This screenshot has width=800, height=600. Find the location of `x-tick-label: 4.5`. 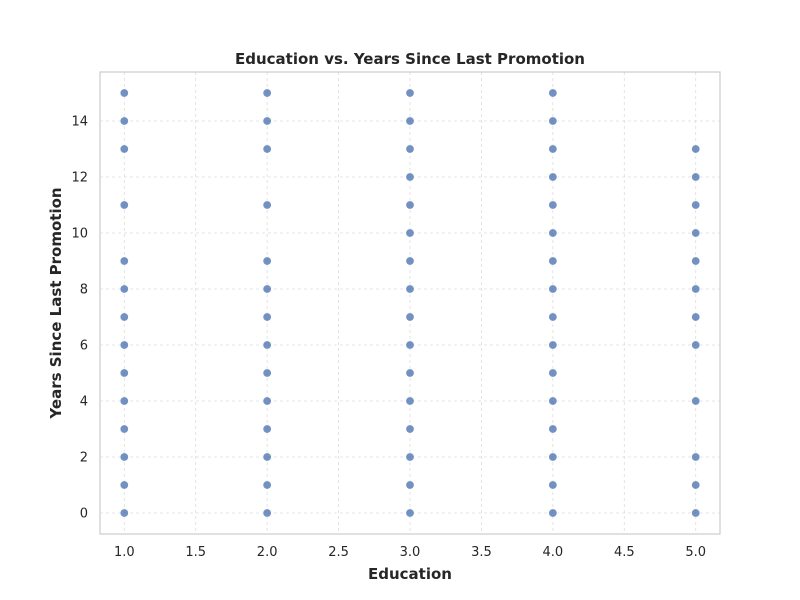

x-tick-label: 4.5 is located at coordinates (624, 552).